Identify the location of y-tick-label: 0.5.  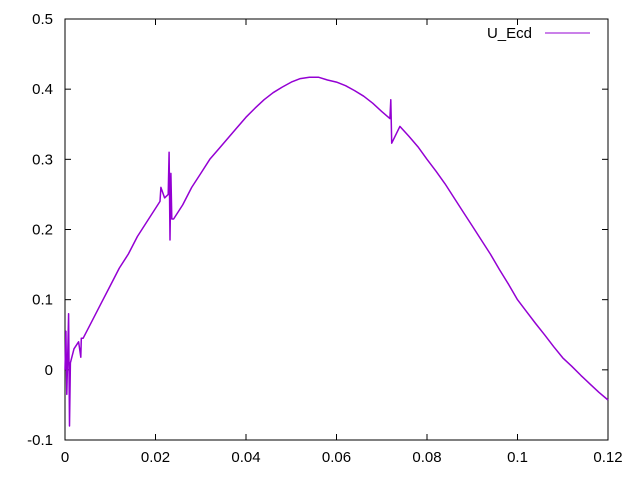
(42, 19).